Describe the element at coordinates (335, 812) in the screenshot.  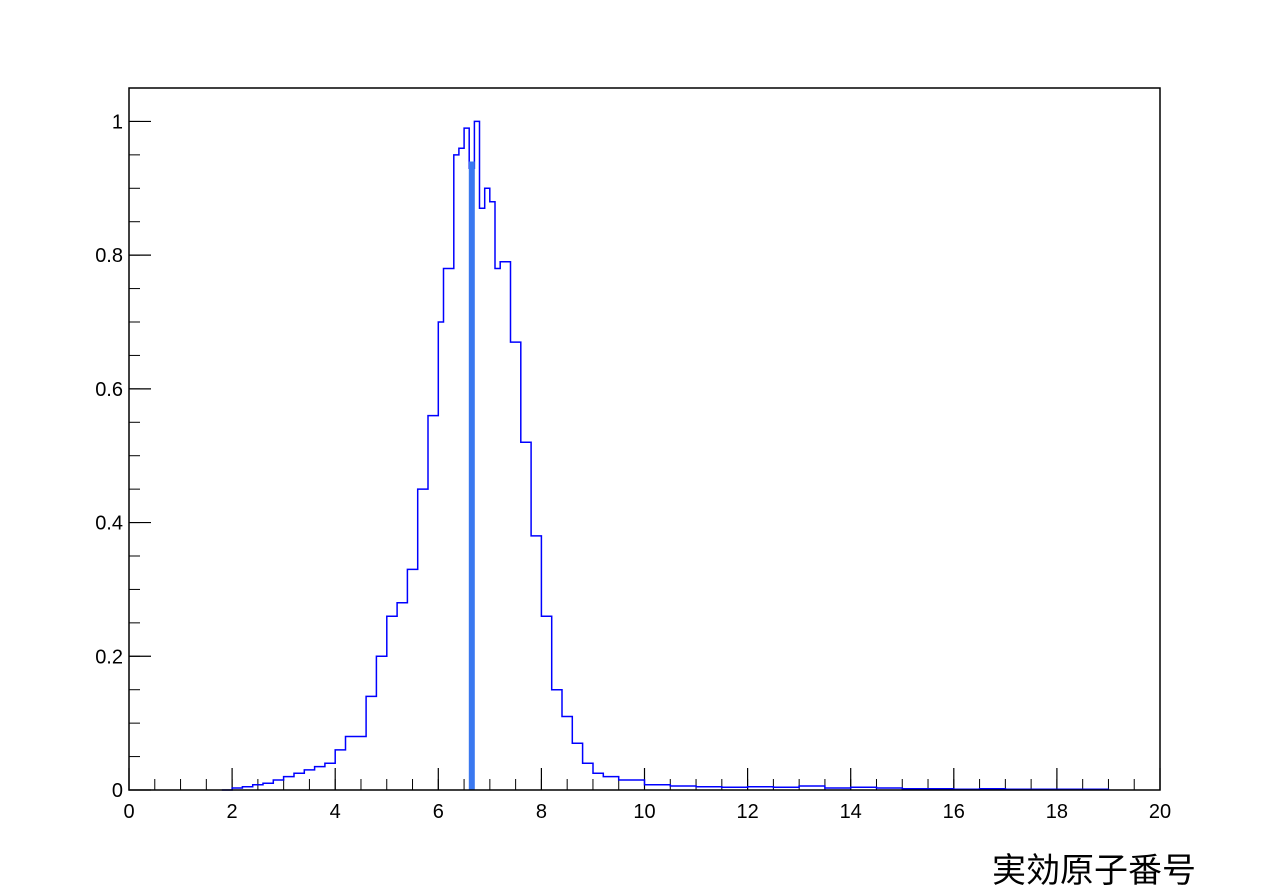
I see `x-tick-label: 4` at that location.